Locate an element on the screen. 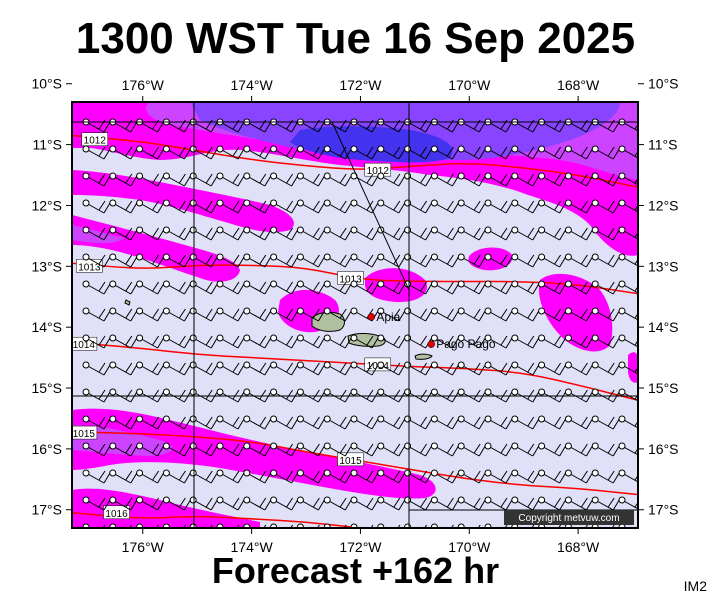  forecast-label: Forecast +162 hr is located at coordinates (355, 570).